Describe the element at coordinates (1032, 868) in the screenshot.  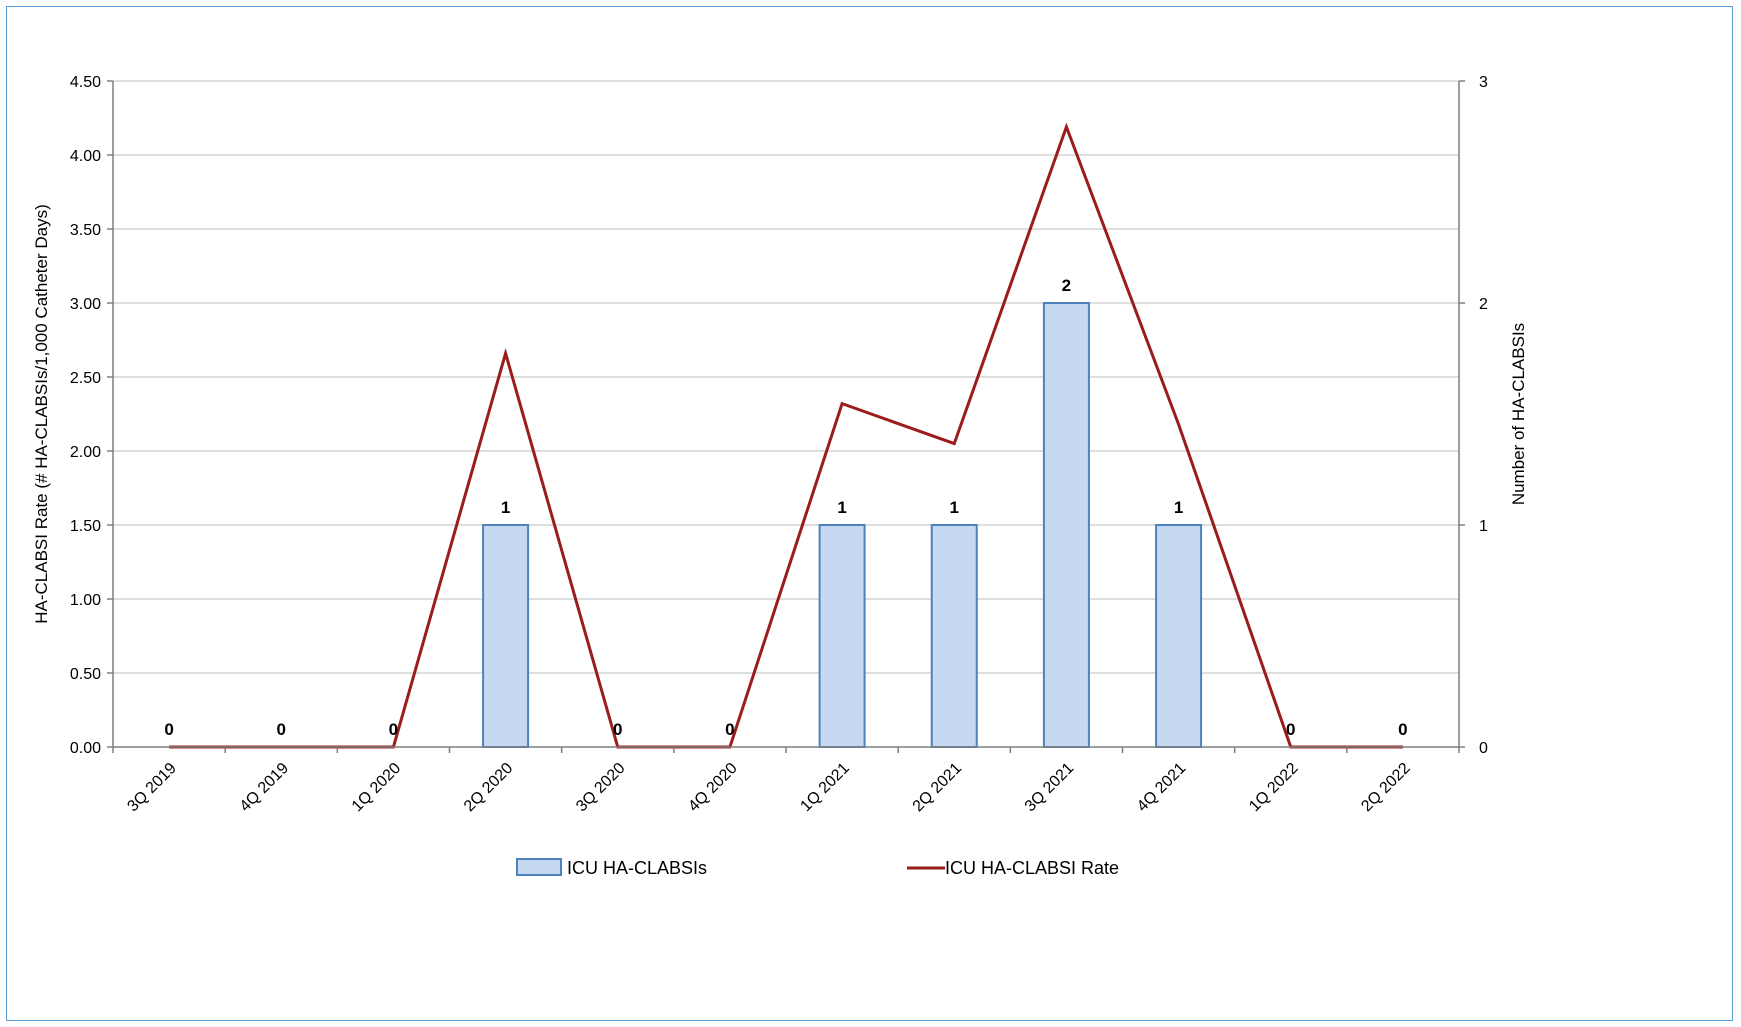
I see `legend-line-label: ICU HA-CLABSI Rate` at that location.